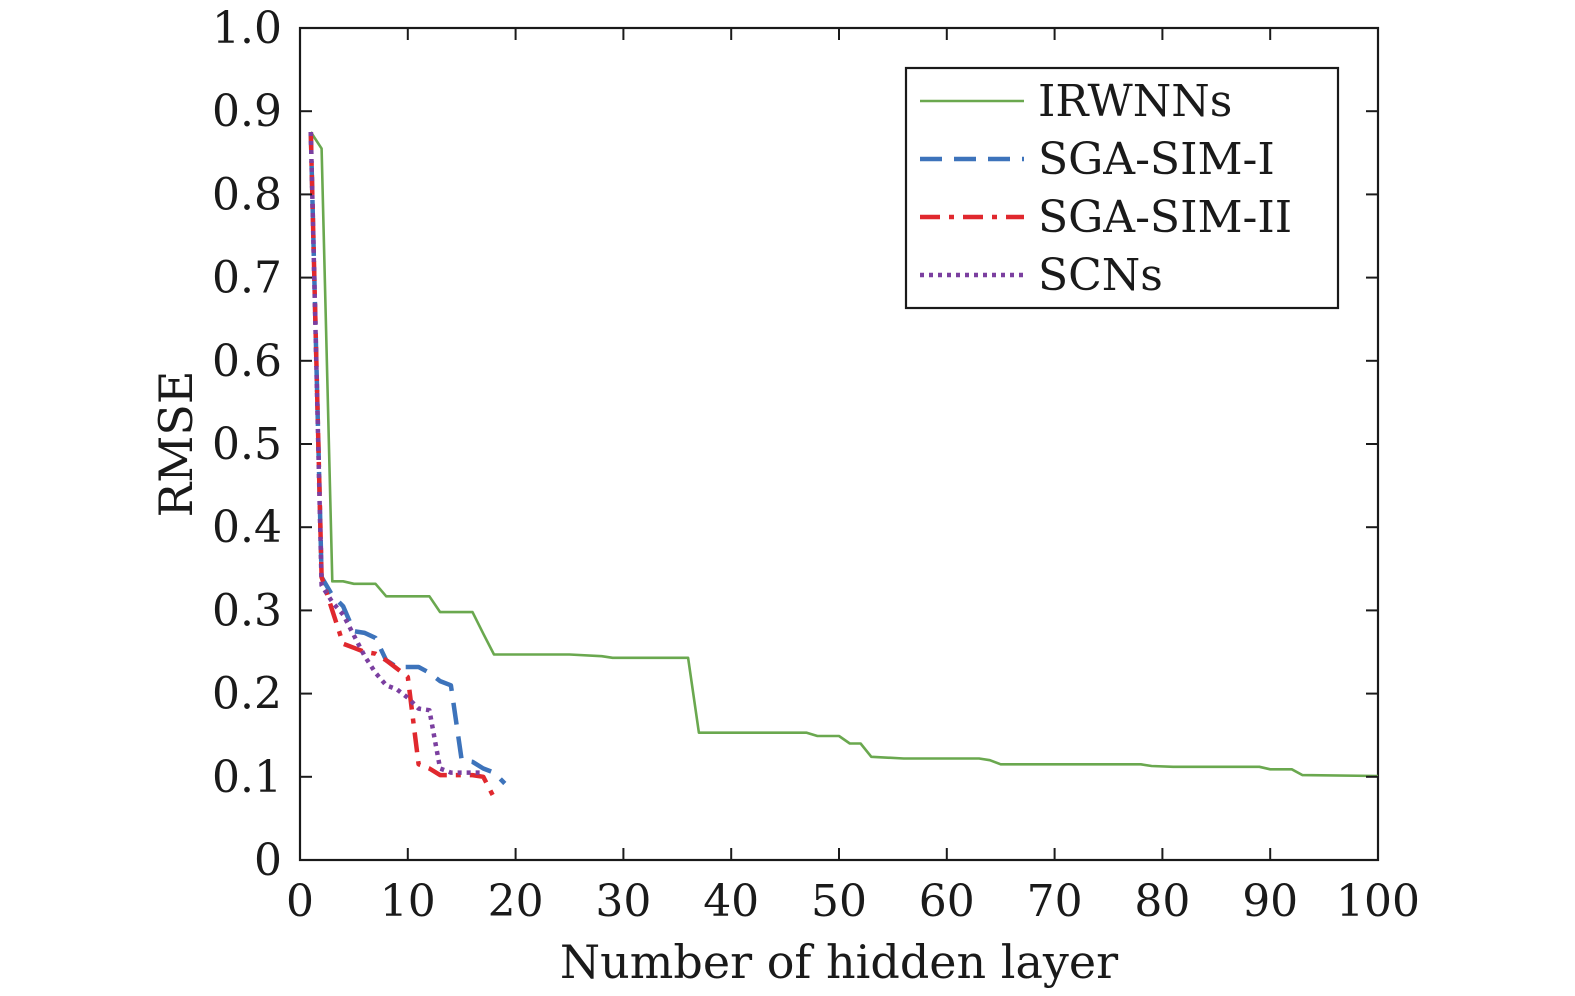  I want to click on x-tick-label: 0, so click(300, 901).